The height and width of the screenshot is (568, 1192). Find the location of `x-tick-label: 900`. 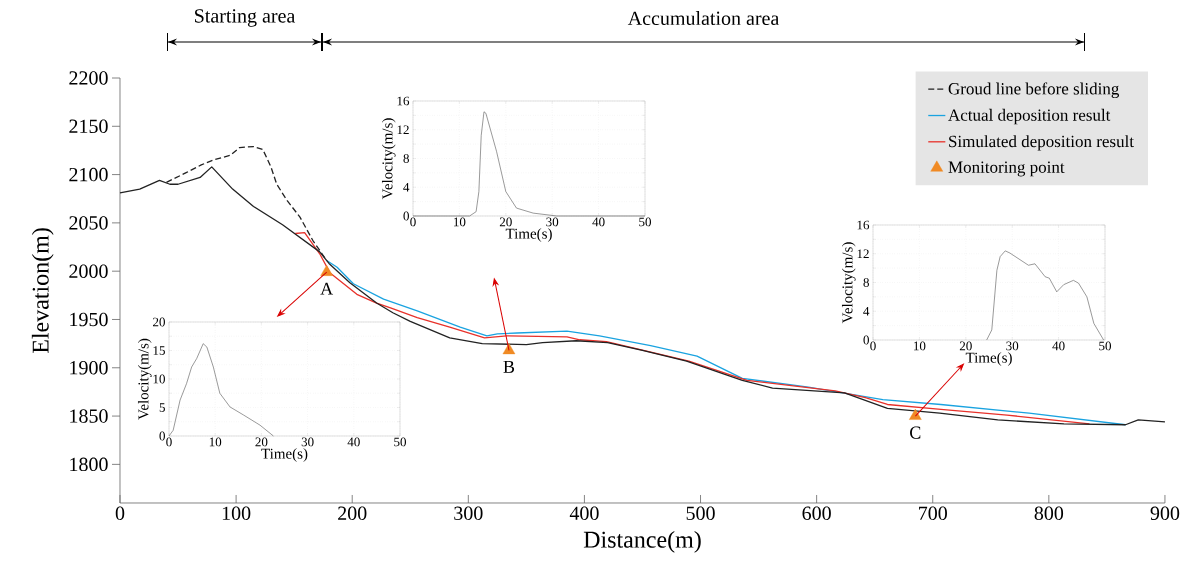

x-tick-label: 900 is located at coordinates (1165, 513).